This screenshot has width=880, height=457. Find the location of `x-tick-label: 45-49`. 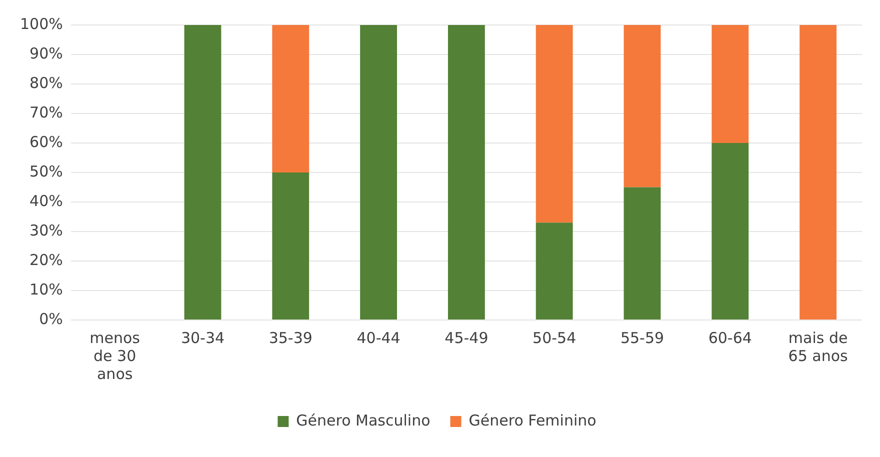

x-tick-label: 45-49 is located at coordinates (466, 337).